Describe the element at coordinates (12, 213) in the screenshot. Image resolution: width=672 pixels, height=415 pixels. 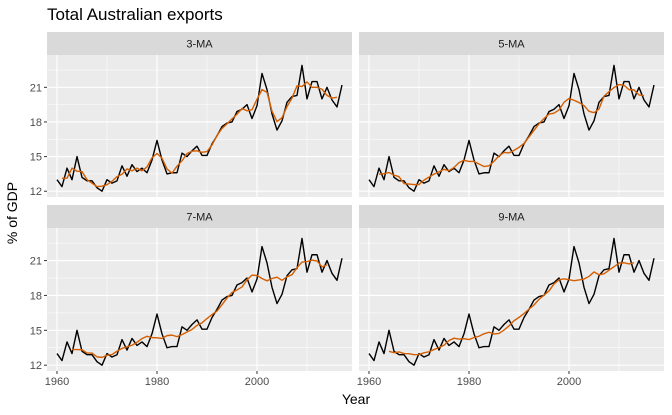
I see `y-axis-title: % of GDP` at that location.